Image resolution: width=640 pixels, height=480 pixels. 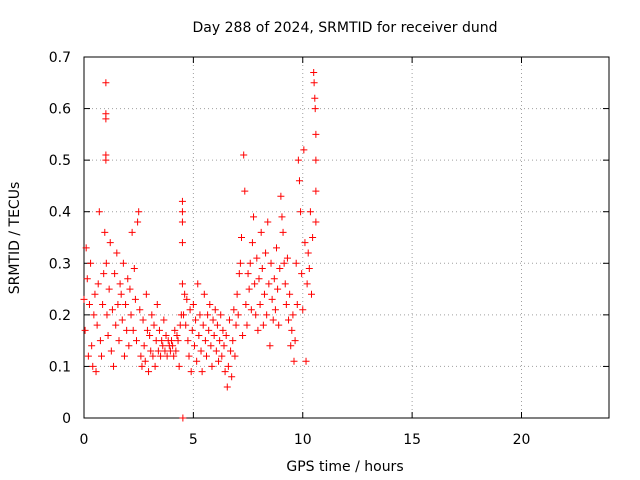 I want to click on y-tick-label: 0.5, so click(x=60, y=161).